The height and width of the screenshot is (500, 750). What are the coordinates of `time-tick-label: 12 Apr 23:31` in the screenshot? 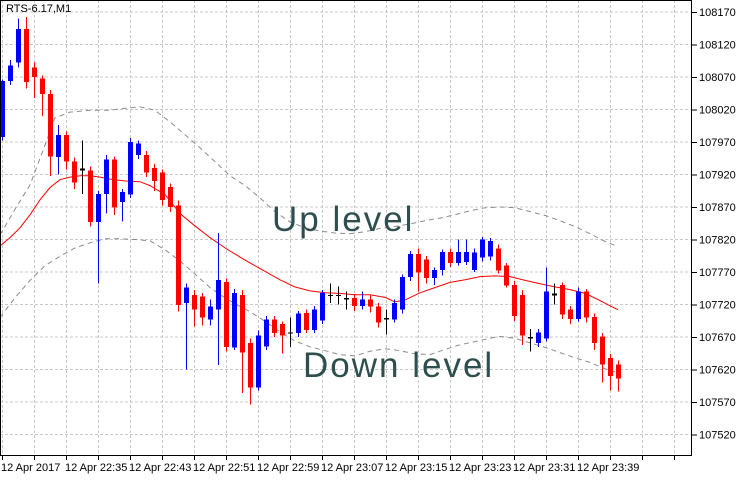 It's located at (544, 468).